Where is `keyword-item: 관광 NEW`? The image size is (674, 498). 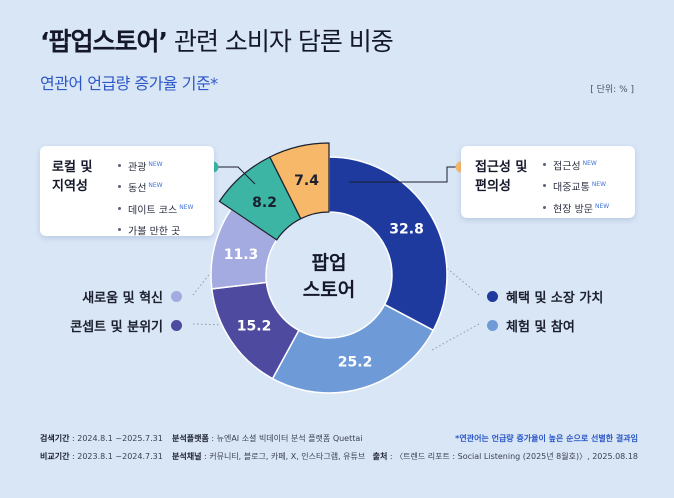
keyword-item: 관광 NEW is located at coordinates (155, 166).